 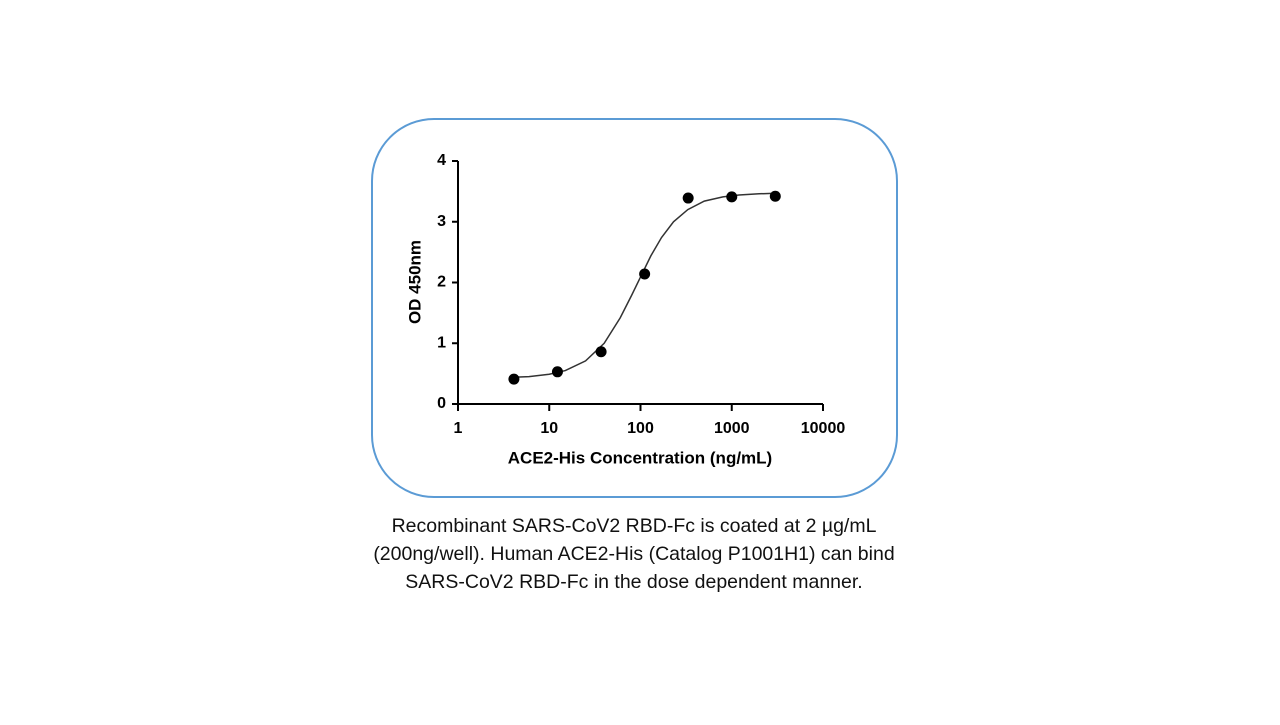 I want to click on x-axis-title: ACE2-His Concentration (ng/mL), so click(x=640, y=457).